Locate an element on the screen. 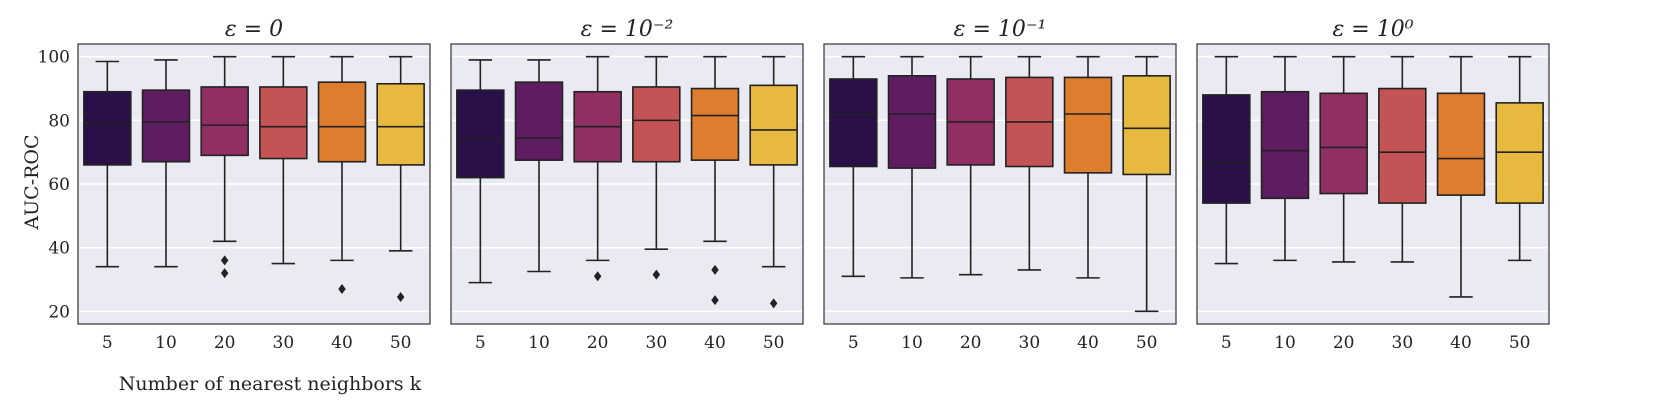 Image resolution: width=1661 pixels, height=420 pixels. panel-title: ε = 10⁰ is located at coordinates (1372, 29).